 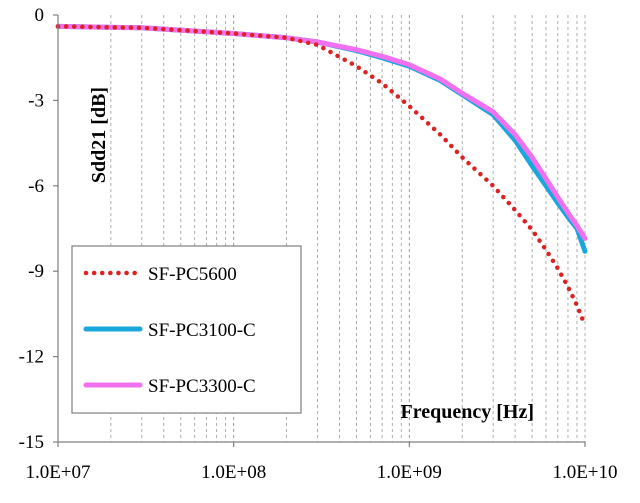 I want to click on legend: SF-PC5600 SF-PC3100-C SF-PC3300-C, so click(x=186, y=329).